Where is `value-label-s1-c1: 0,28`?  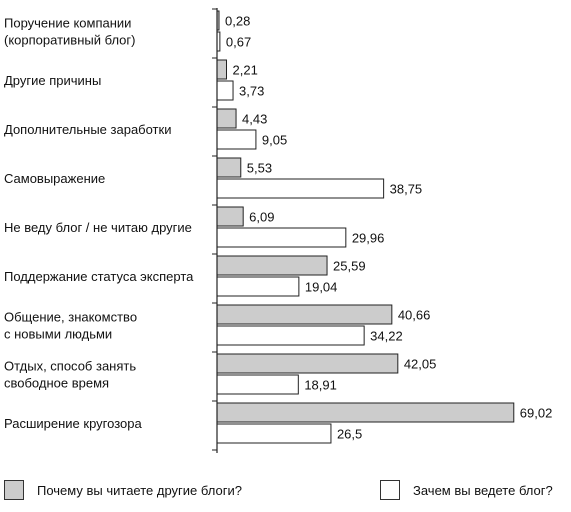 value-label-s1-c1: 0,28 is located at coordinates (237, 21).